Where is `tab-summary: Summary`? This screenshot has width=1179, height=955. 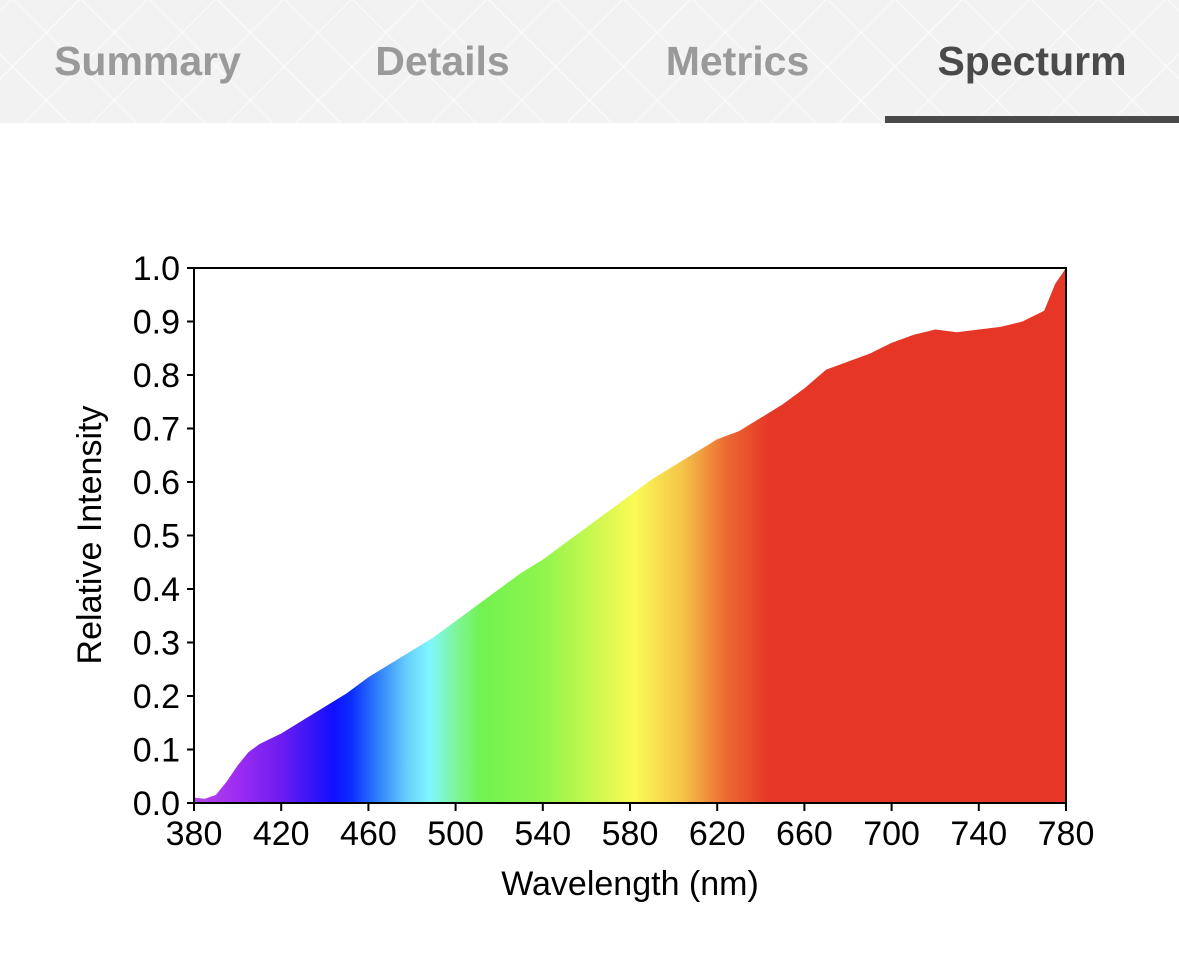
tab-summary: Summary is located at coordinates (147, 61).